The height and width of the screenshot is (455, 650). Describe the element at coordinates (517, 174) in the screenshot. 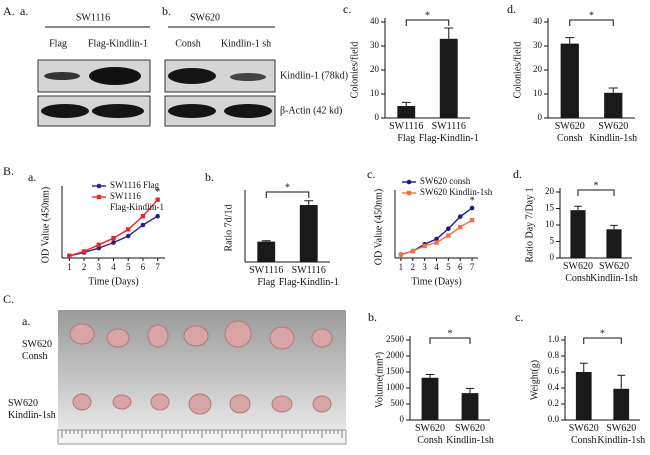

I see `panel-label: d.` at that location.